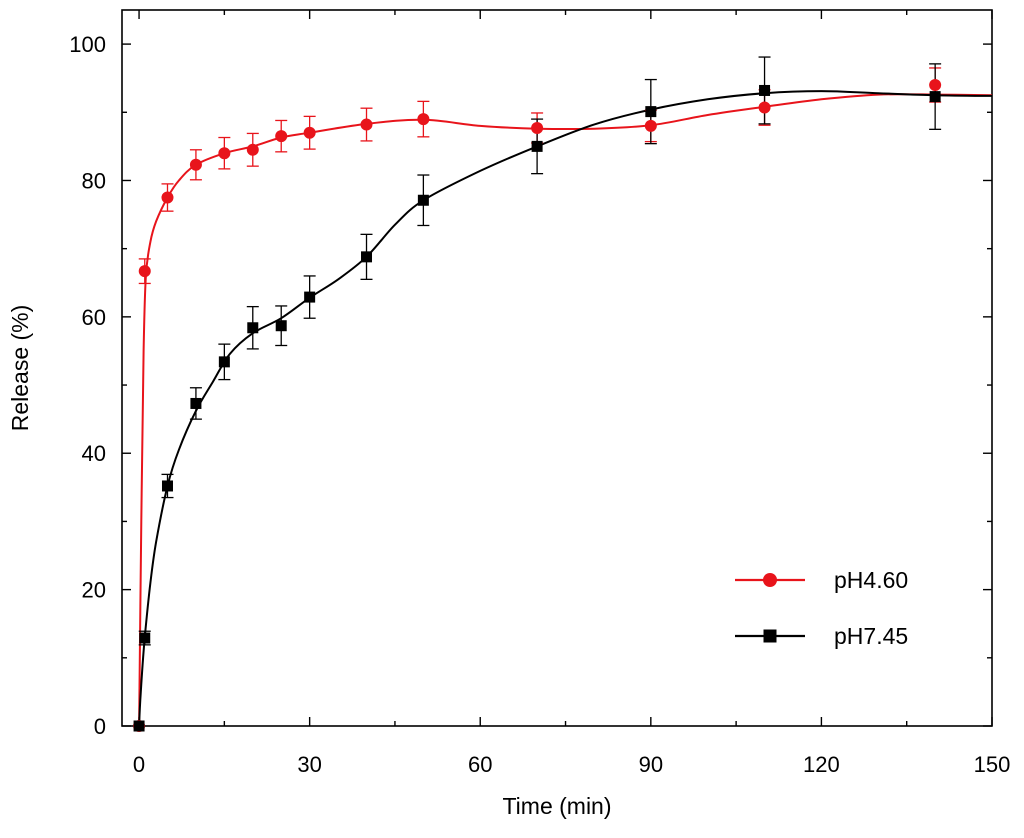 Image resolution: width=1024 pixels, height=838 pixels. What do you see at coordinates (770, 580) in the screenshot?
I see `legend-marker-ph460` at bounding box center [770, 580].